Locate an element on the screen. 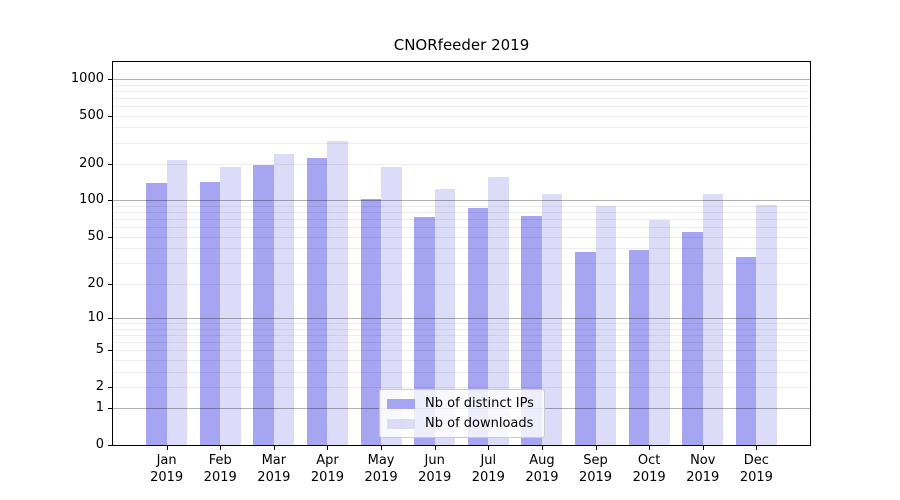 Image resolution: width=900 pixels, height=500 pixels. y-tick-label: 1000 is located at coordinates (87, 78).